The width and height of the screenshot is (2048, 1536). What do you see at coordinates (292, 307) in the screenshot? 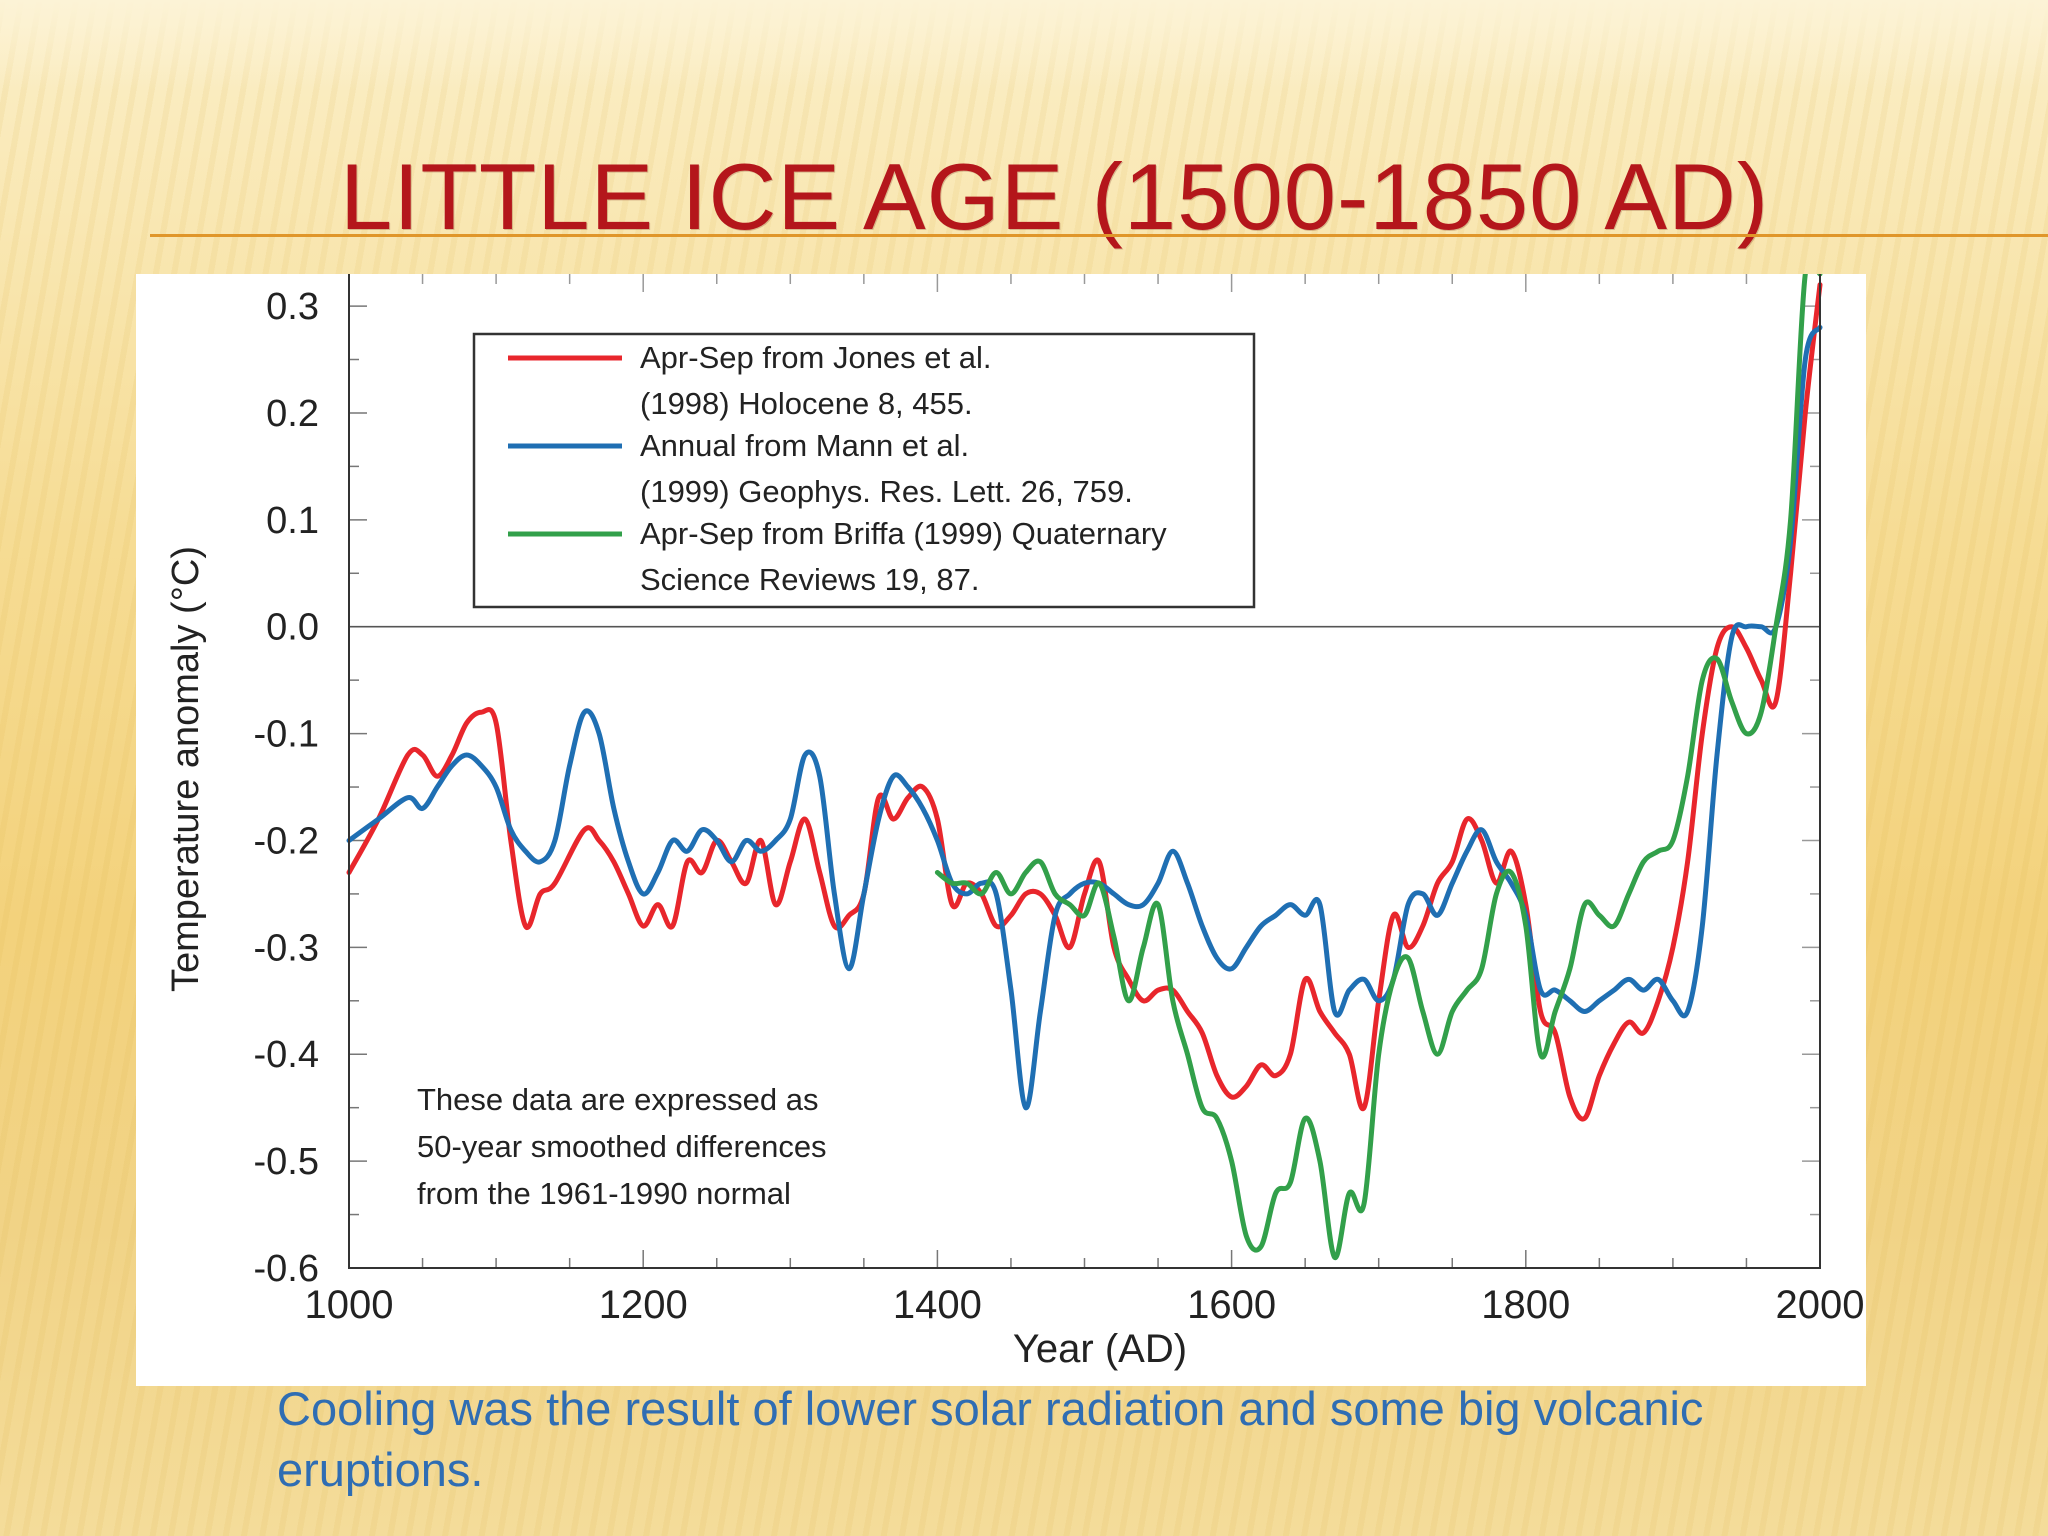
I see `y-tick-label: 0.3` at bounding box center [292, 307].